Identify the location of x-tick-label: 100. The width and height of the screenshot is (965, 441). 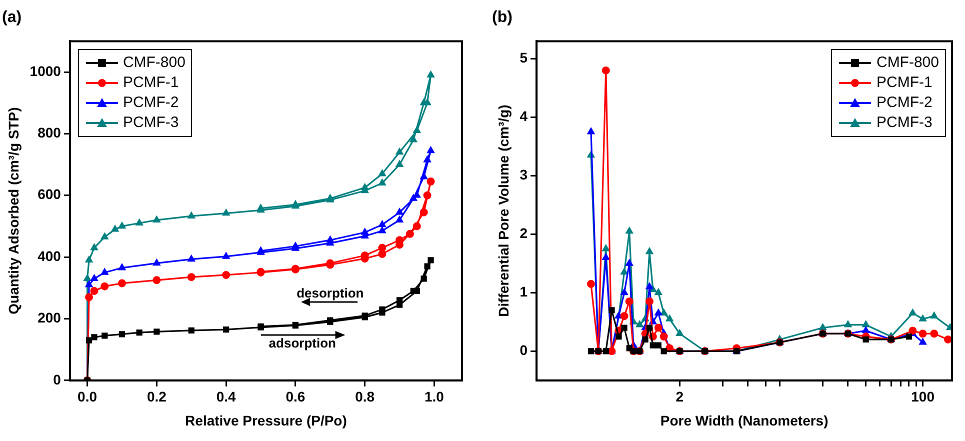
(923, 396).